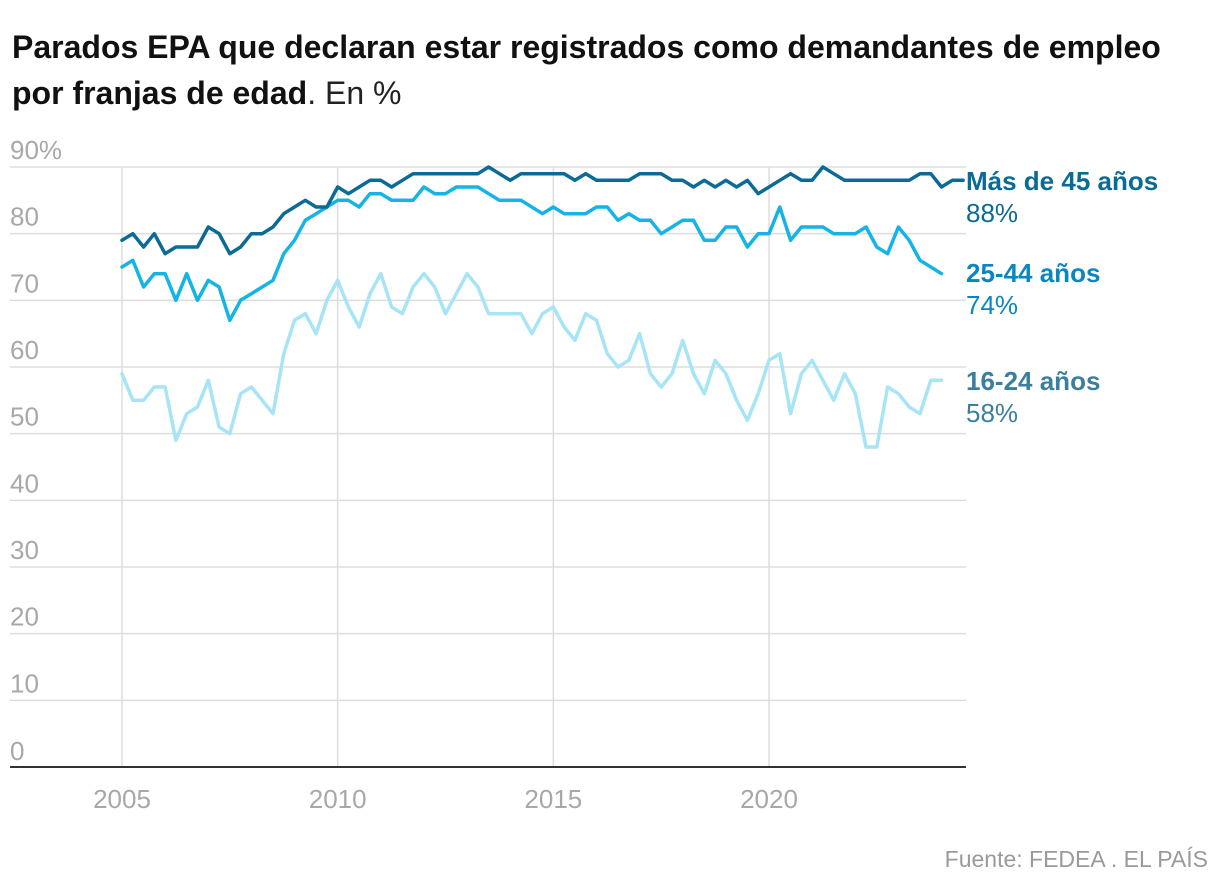 The height and width of the screenshot is (892, 1220). What do you see at coordinates (24, 683) in the screenshot?
I see `y-tick-label: 10` at bounding box center [24, 683].